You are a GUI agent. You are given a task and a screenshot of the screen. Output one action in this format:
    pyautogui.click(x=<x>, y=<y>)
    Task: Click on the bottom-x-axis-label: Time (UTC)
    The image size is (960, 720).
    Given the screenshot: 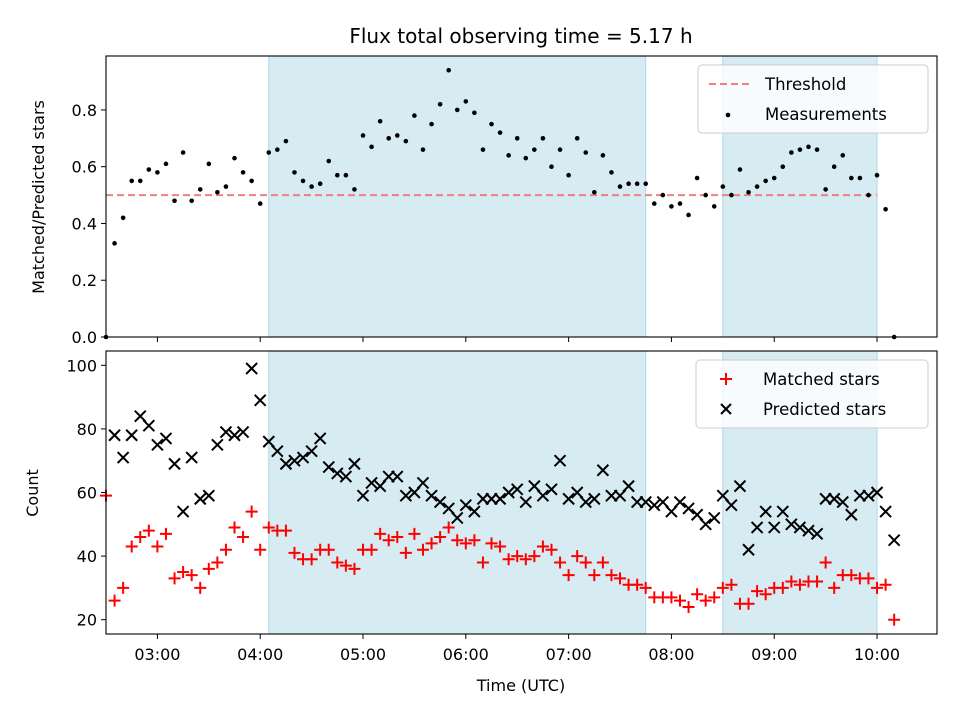 What is the action you would take?
    pyautogui.click(x=520, y=685)
    